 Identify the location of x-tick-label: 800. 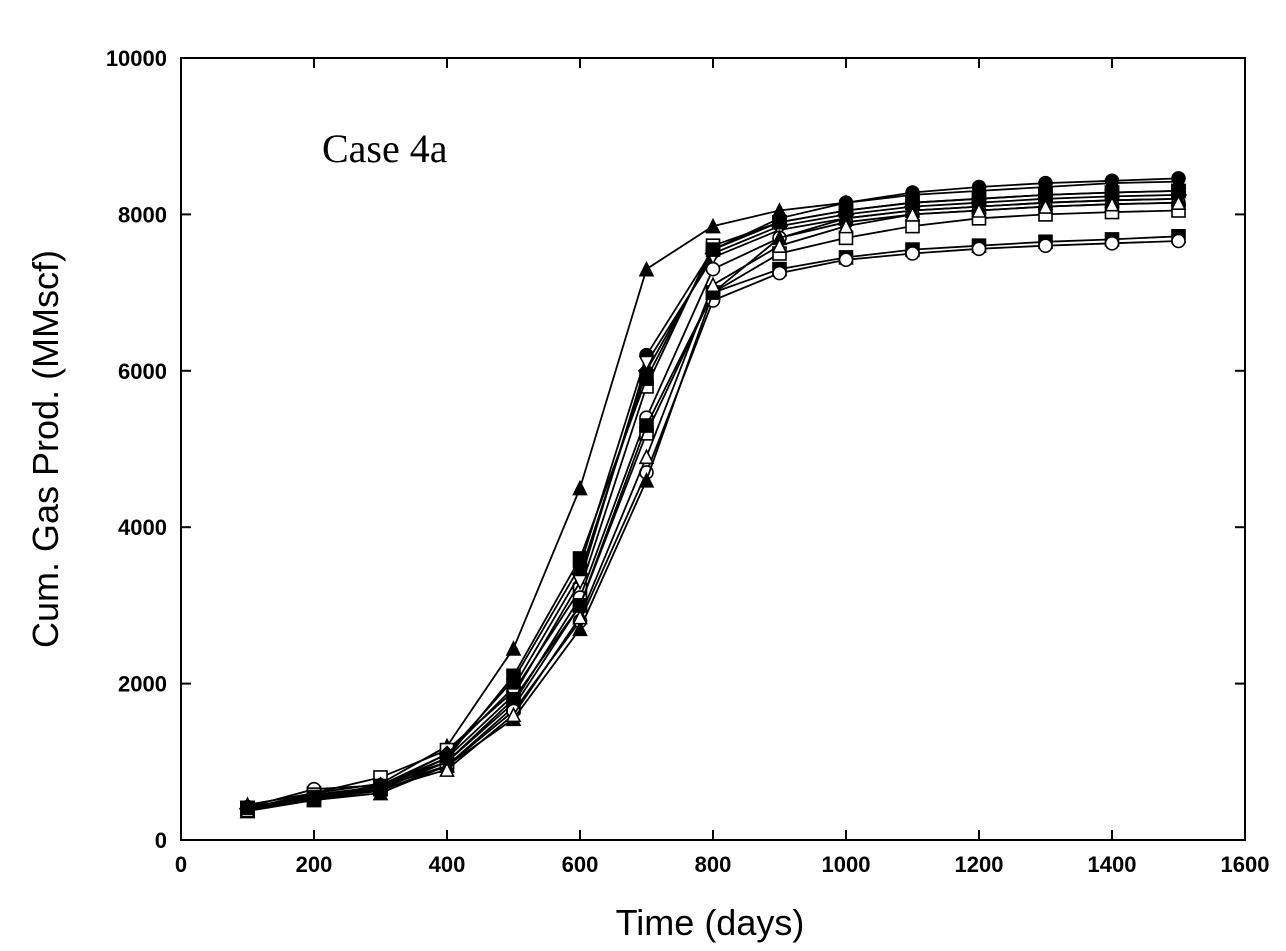
(713, 864).